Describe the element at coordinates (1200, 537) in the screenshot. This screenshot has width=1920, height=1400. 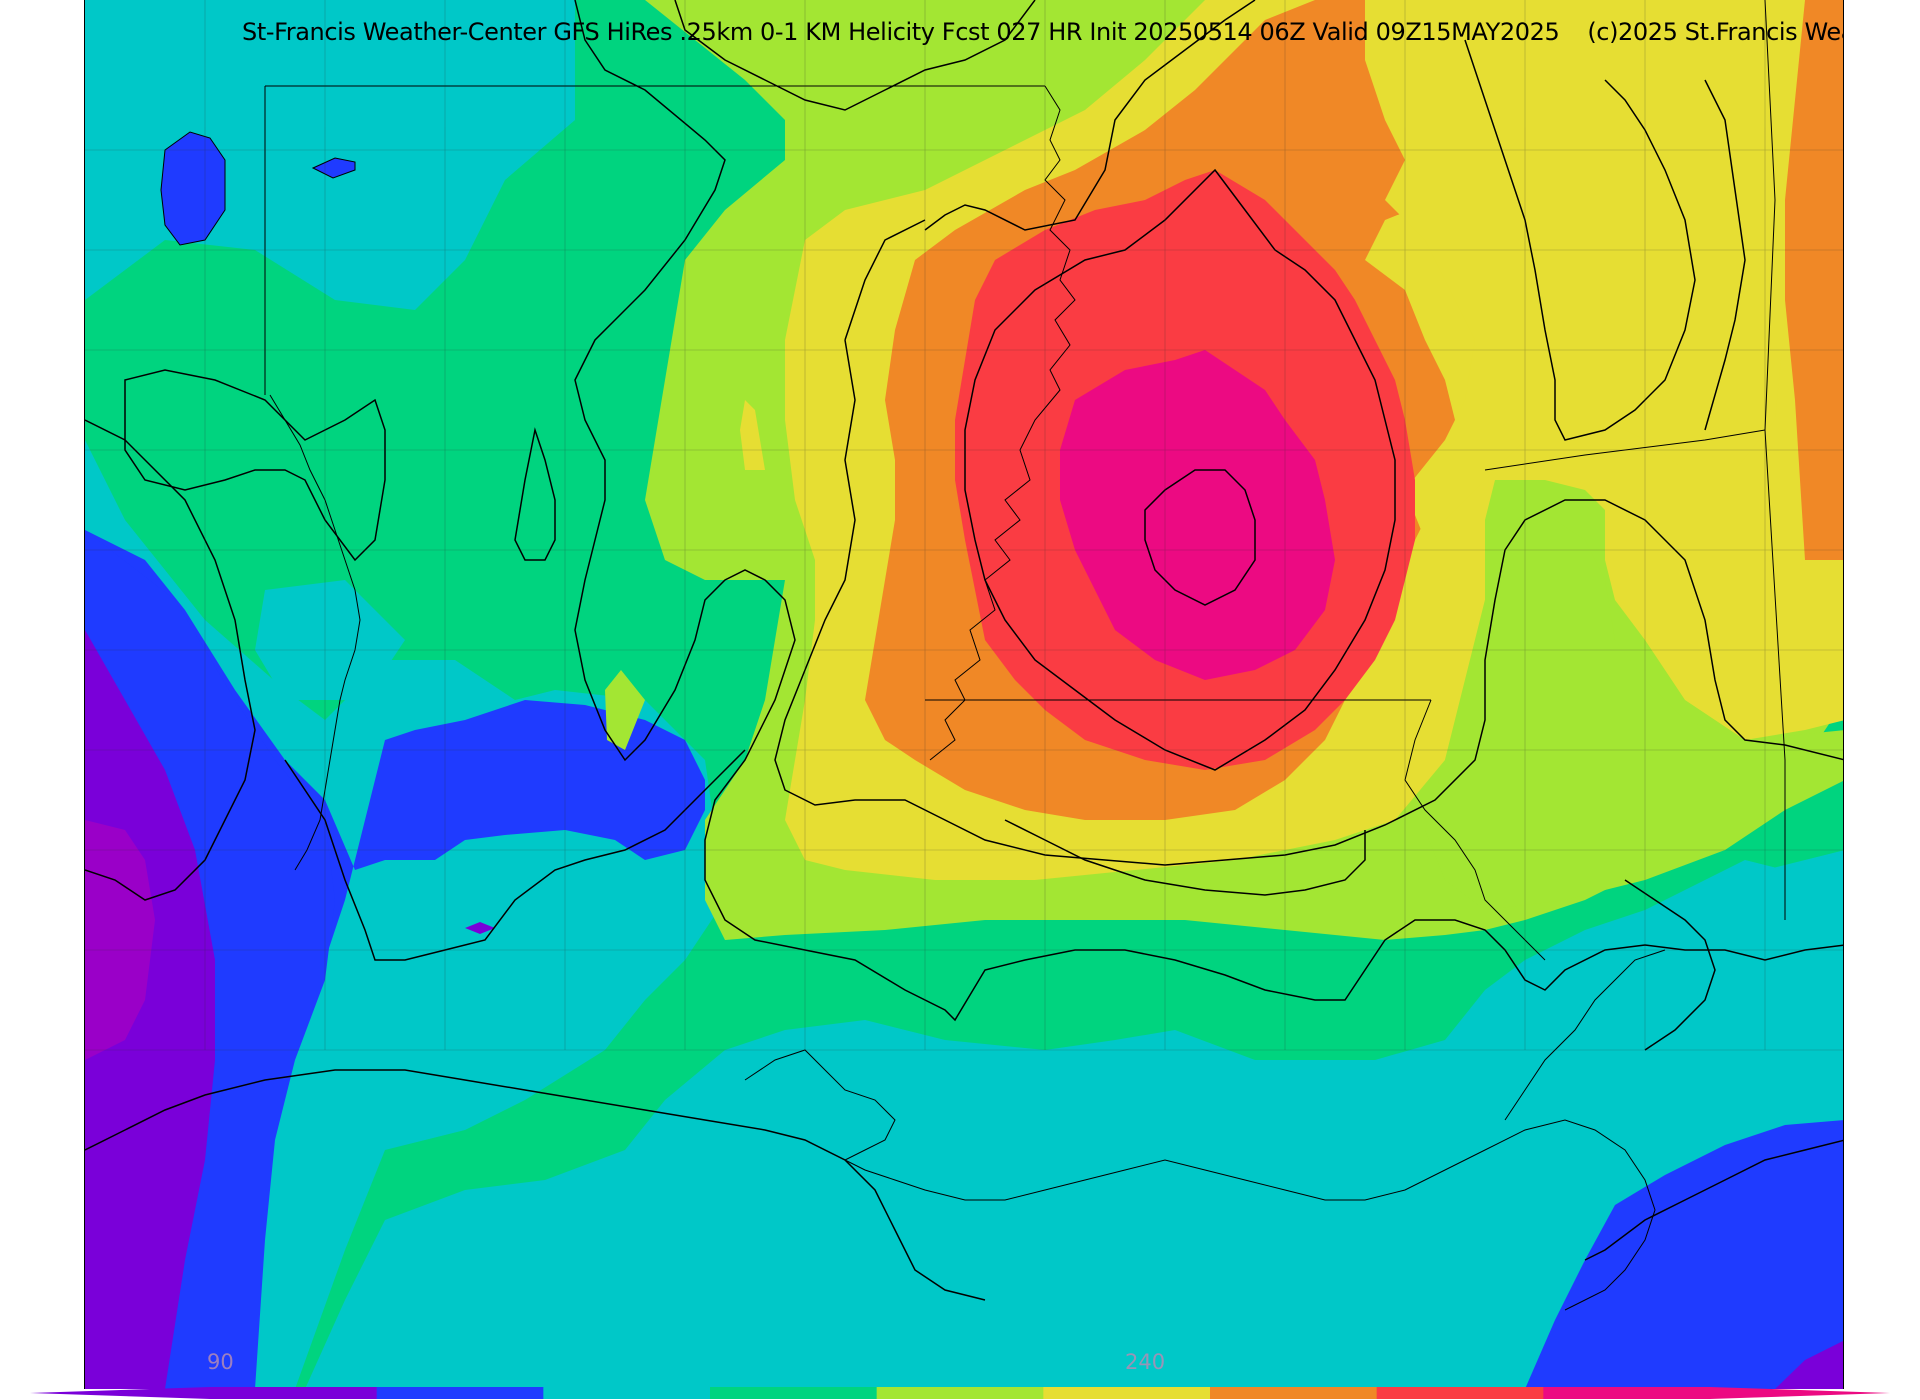
I see `contour-core-ring` at that location.